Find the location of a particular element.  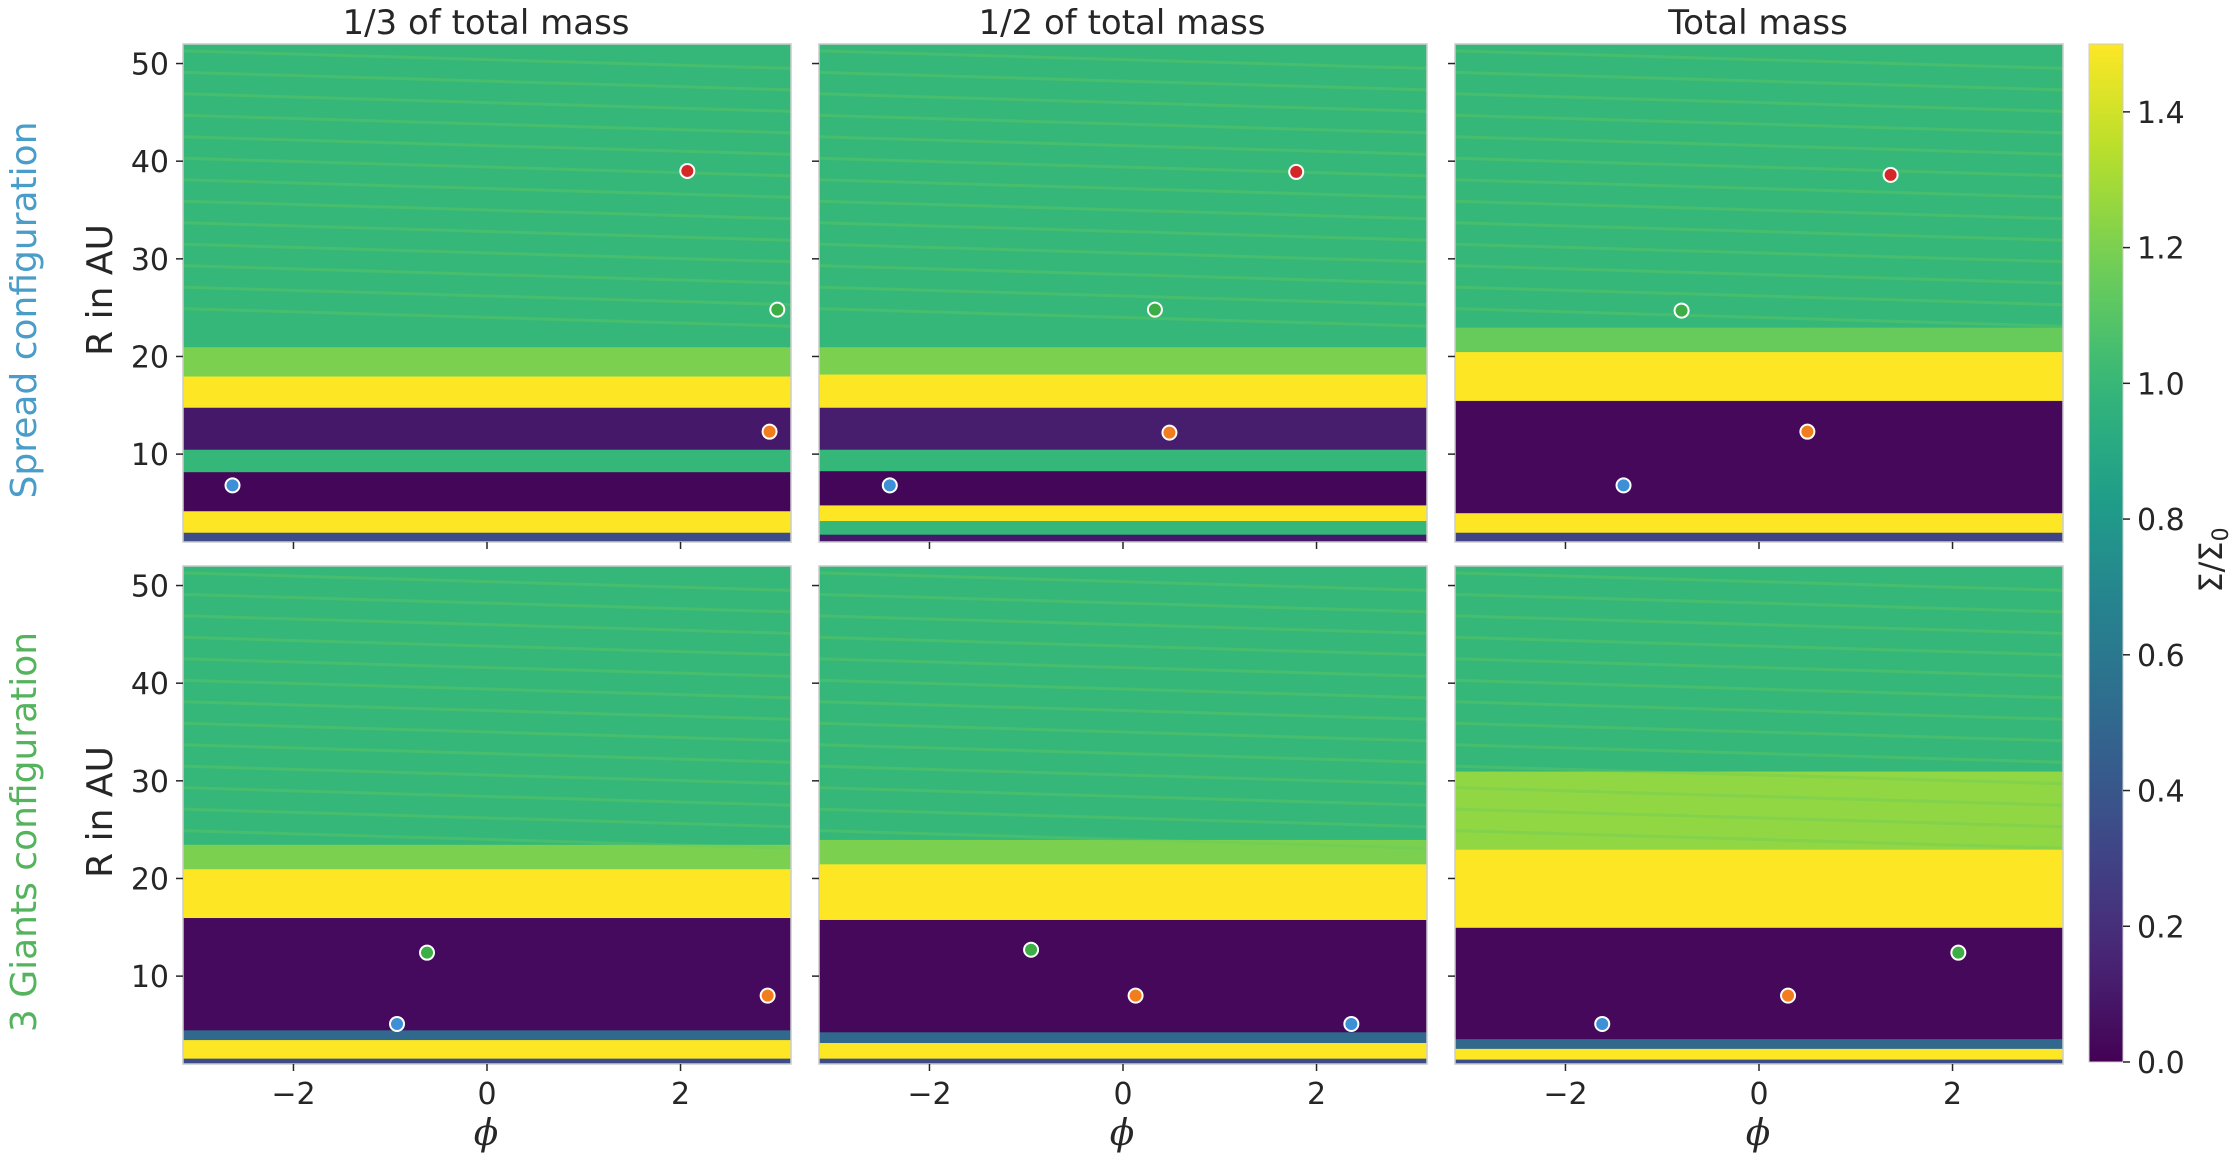

colorbar-tick-label: 0.8 is located at coordinates (2161, 520).